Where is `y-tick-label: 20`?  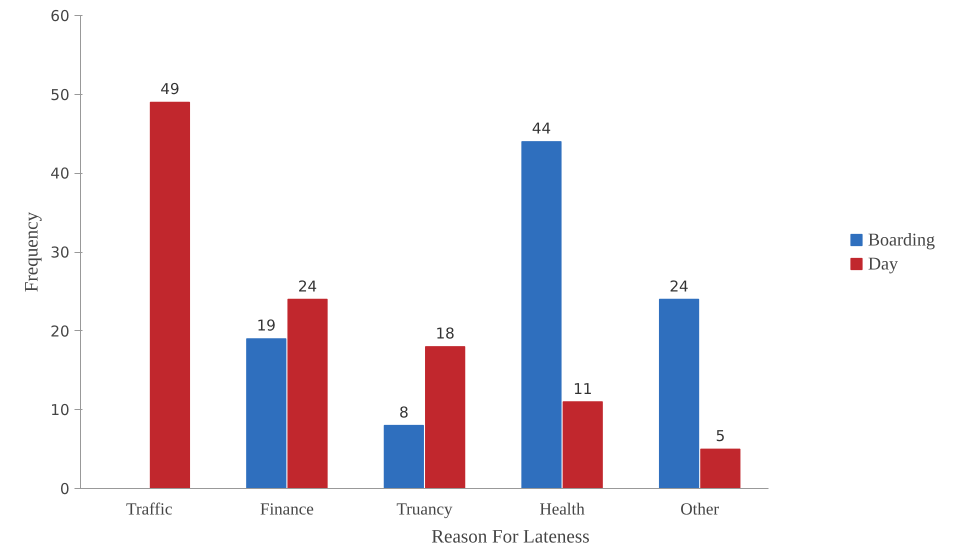
y-tick-label: 20 is located at coordinates (60, 331).